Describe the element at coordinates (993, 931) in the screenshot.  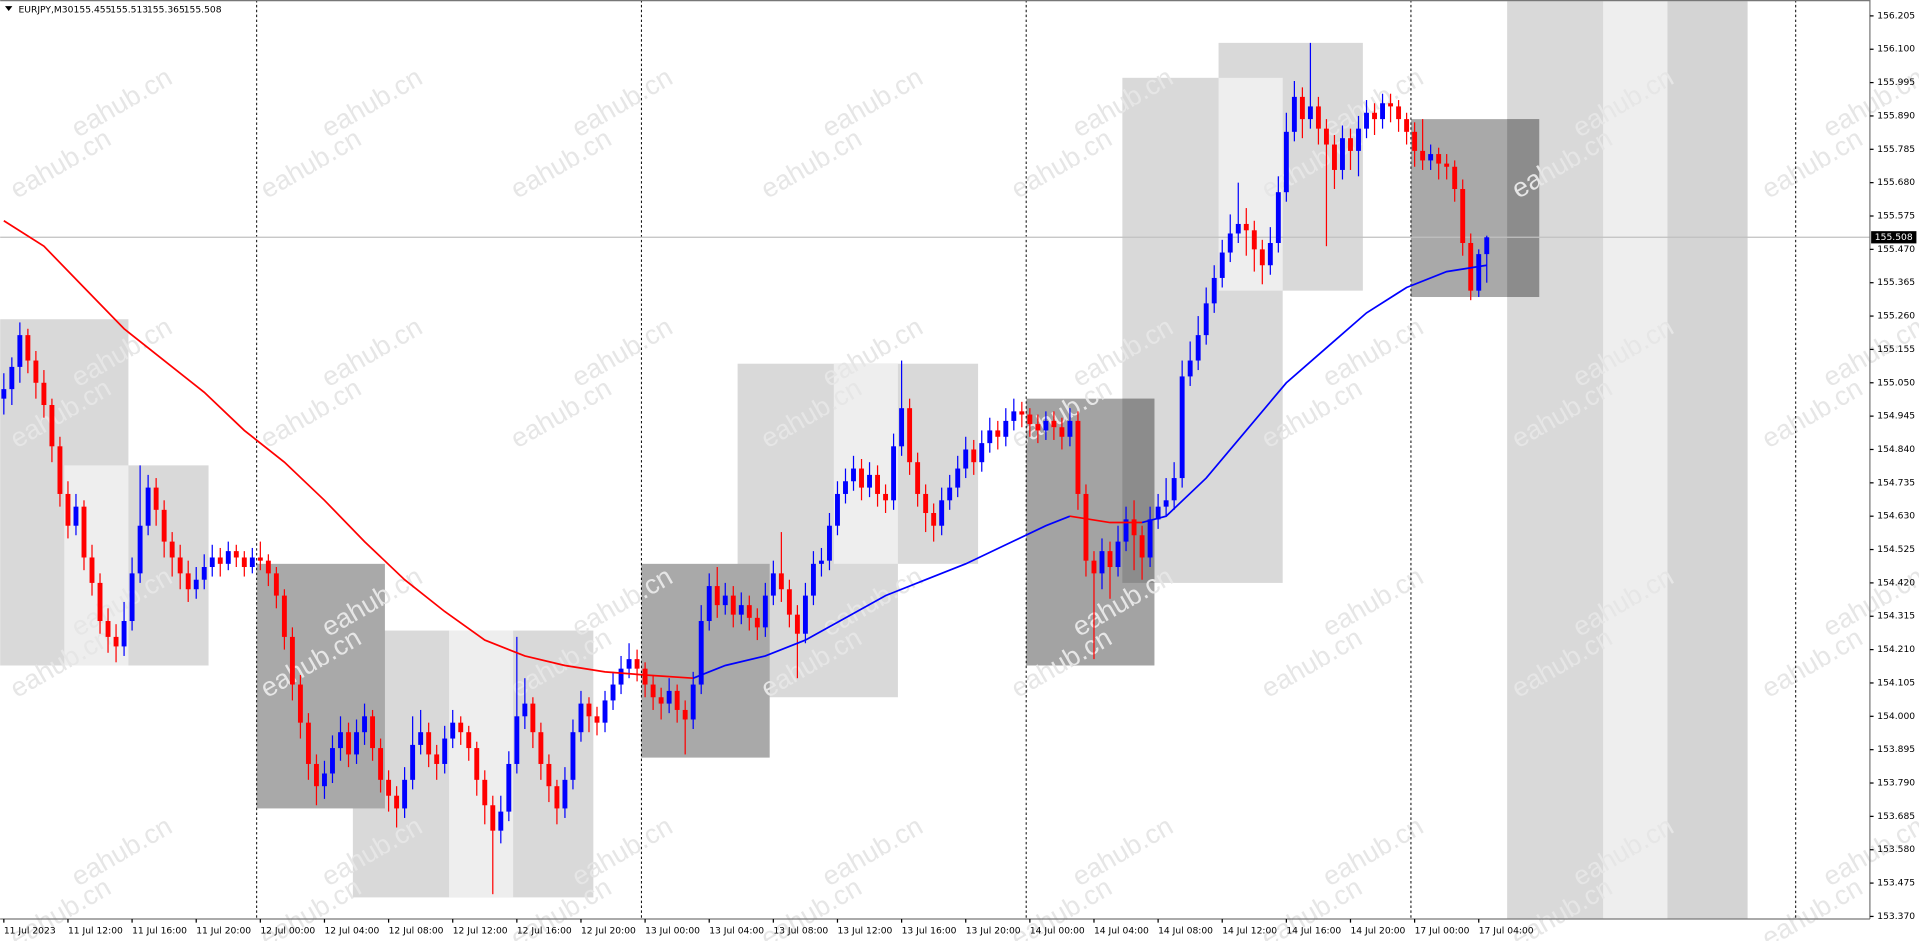
I see `x-tick-label: 13 Jul 20:00` at that location.